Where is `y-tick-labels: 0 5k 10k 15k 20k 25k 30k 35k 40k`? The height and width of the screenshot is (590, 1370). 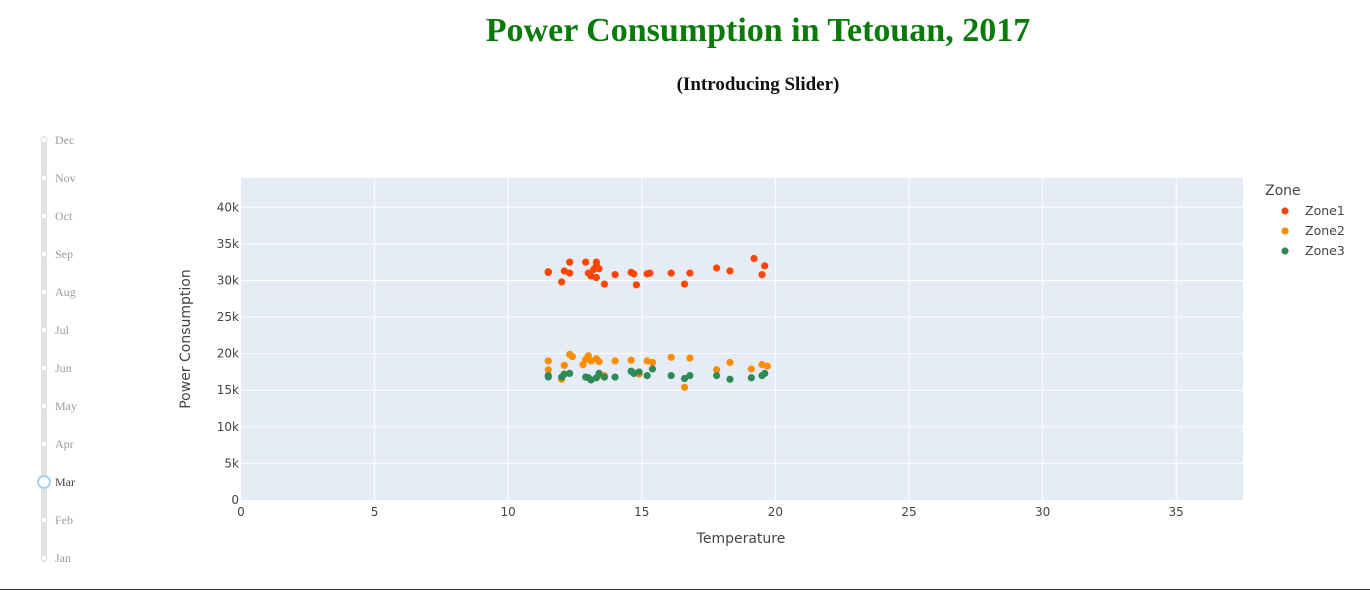
y-tick-labels: 0 5k 10k 15k 20k 25k 30k 35k 40k is located at coordinates (228, 353).